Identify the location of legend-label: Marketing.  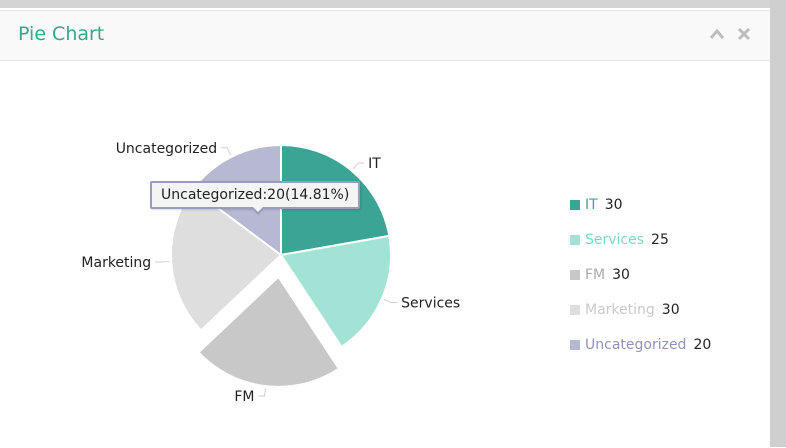
(620, 310).